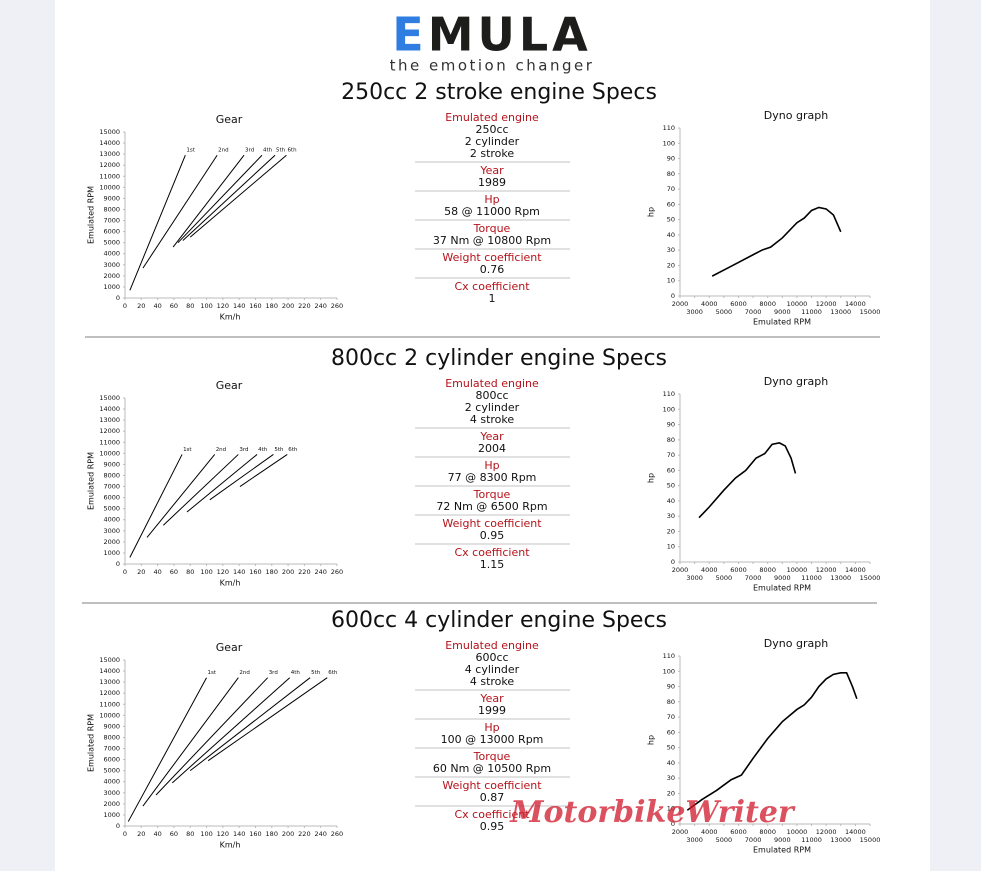 This screenshot has height=875, width=981. Describe the element at coordinates (229, 647) in the screenshot. I see `chart-title: Gear` at that location.